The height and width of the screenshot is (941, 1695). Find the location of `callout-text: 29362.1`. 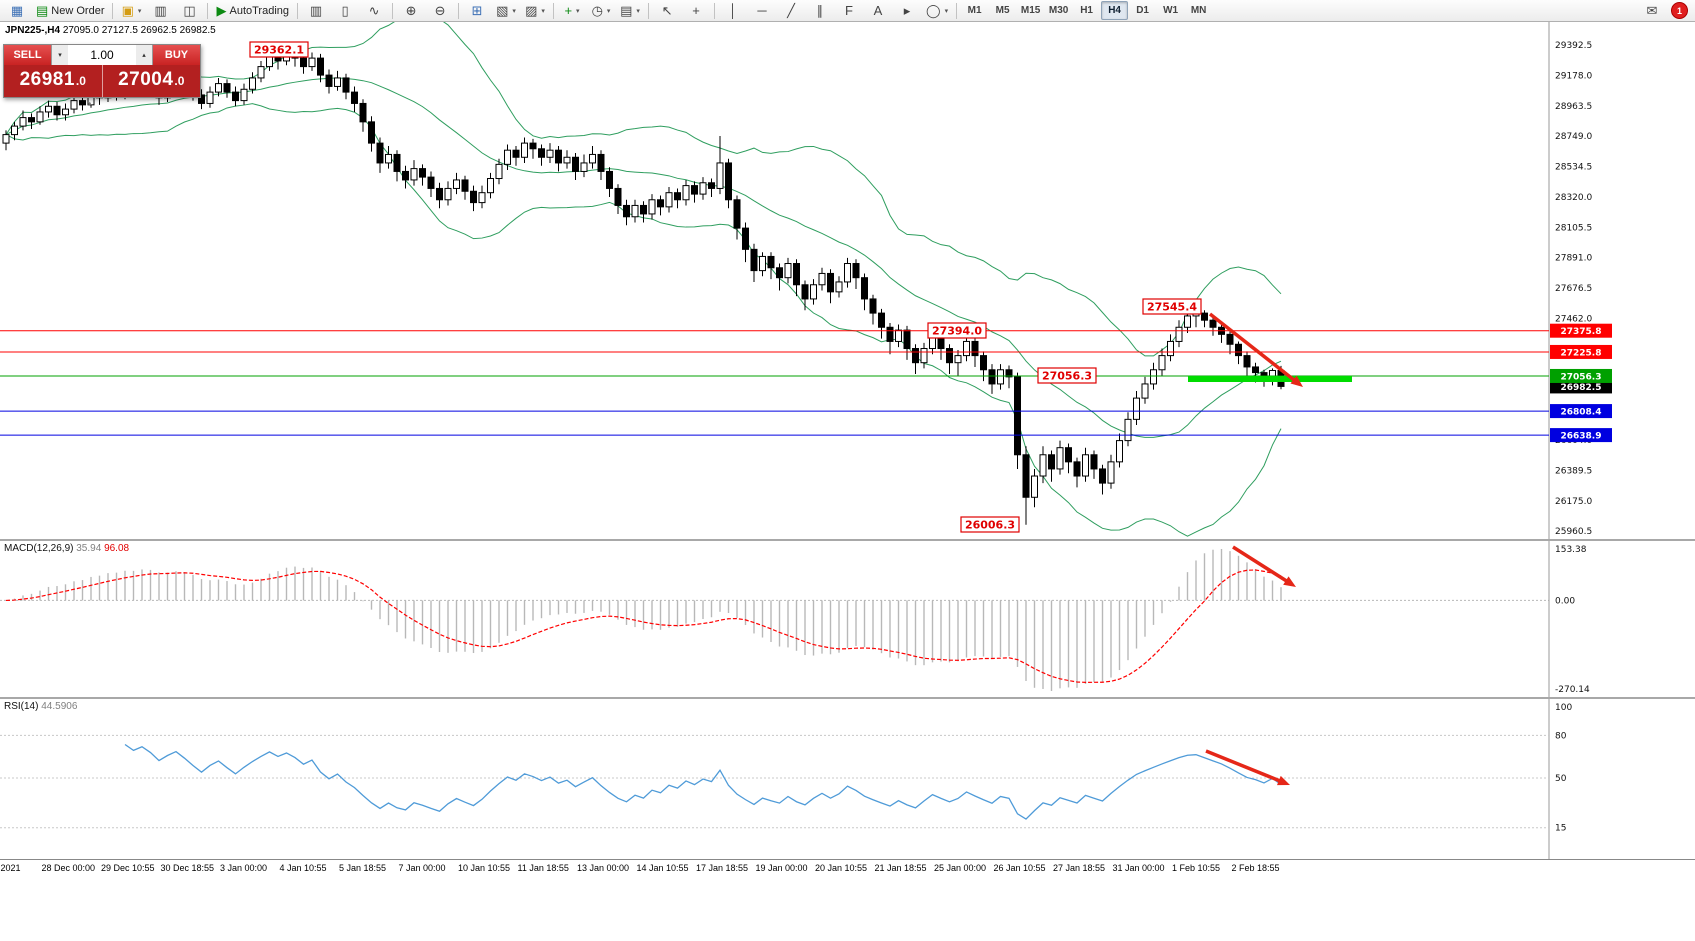

callout-text: 29362.1 is located at coordinates (279, 50).